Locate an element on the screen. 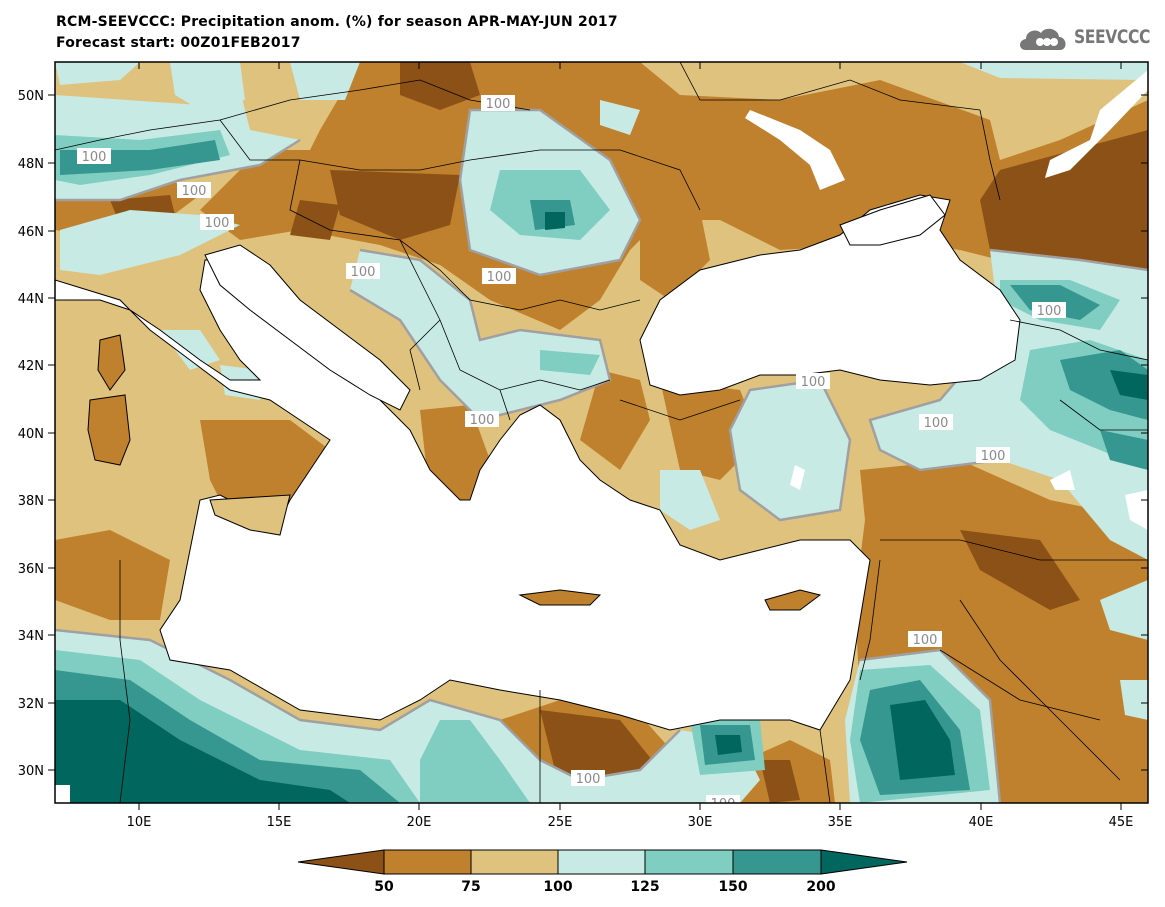 This screenshot has height=907, width=1165. corsica is located at coordinates (111, 362).